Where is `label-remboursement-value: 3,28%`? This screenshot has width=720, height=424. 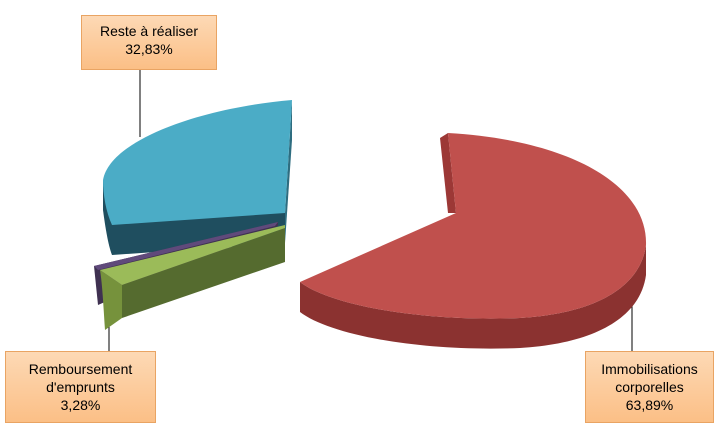 label-remboursement-value: 3,28% is located at coordinates (80, 405).